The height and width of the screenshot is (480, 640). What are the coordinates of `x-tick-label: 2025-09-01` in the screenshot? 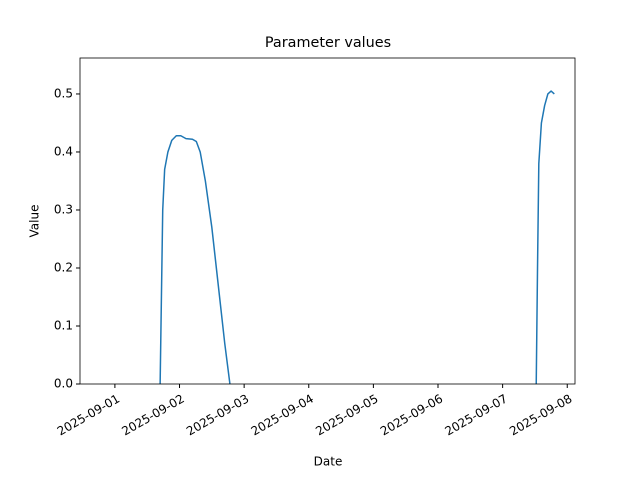 It's located at (88, 415).